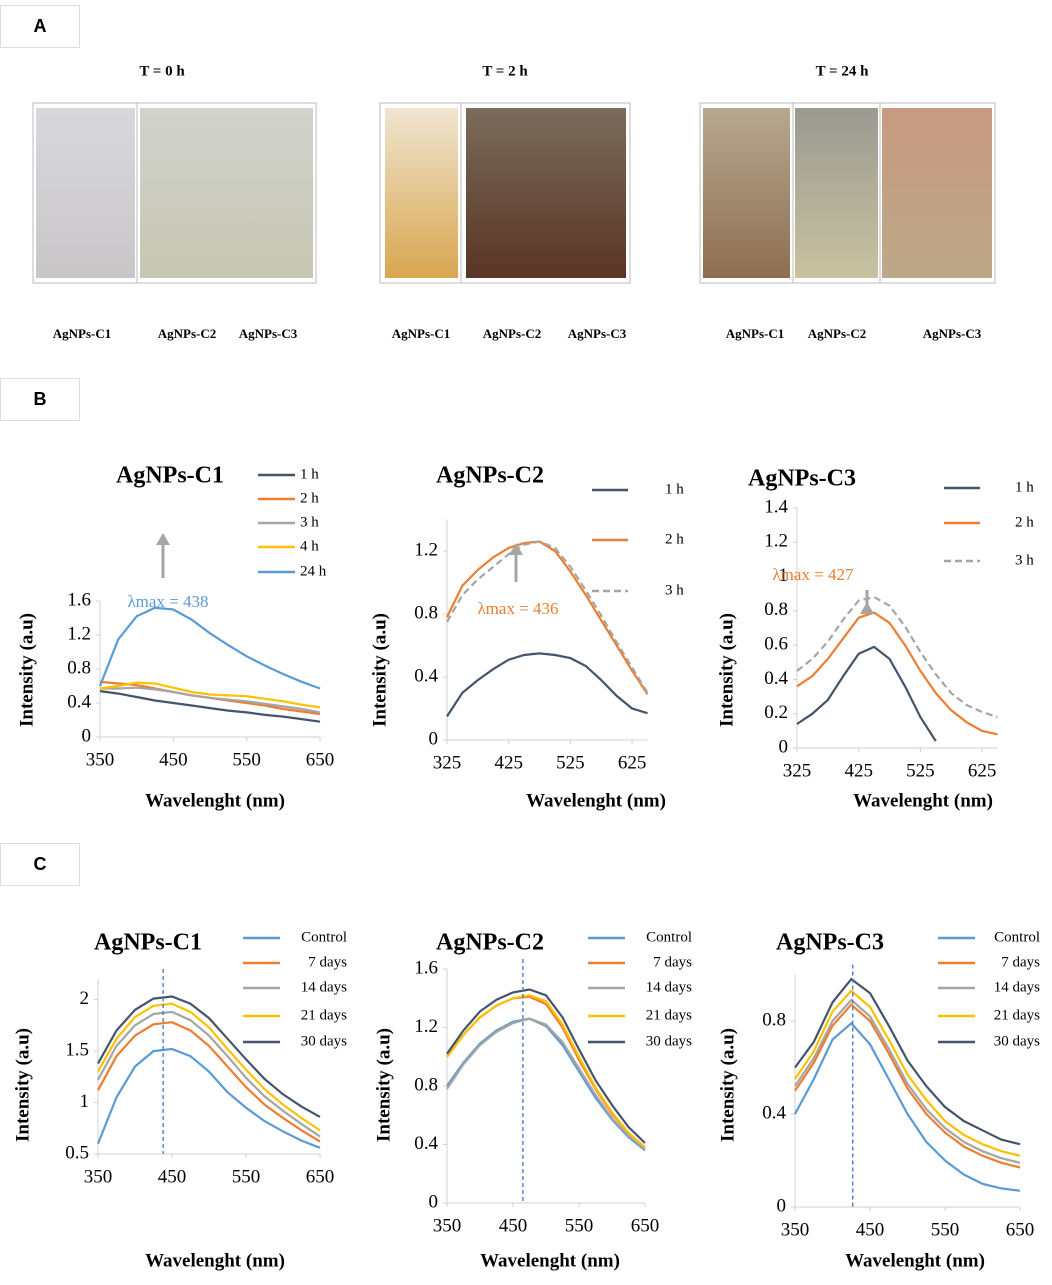 This screenshot has height=1285, width=1052. I want to click on annotation: λmax = 438, so click(167, 601).